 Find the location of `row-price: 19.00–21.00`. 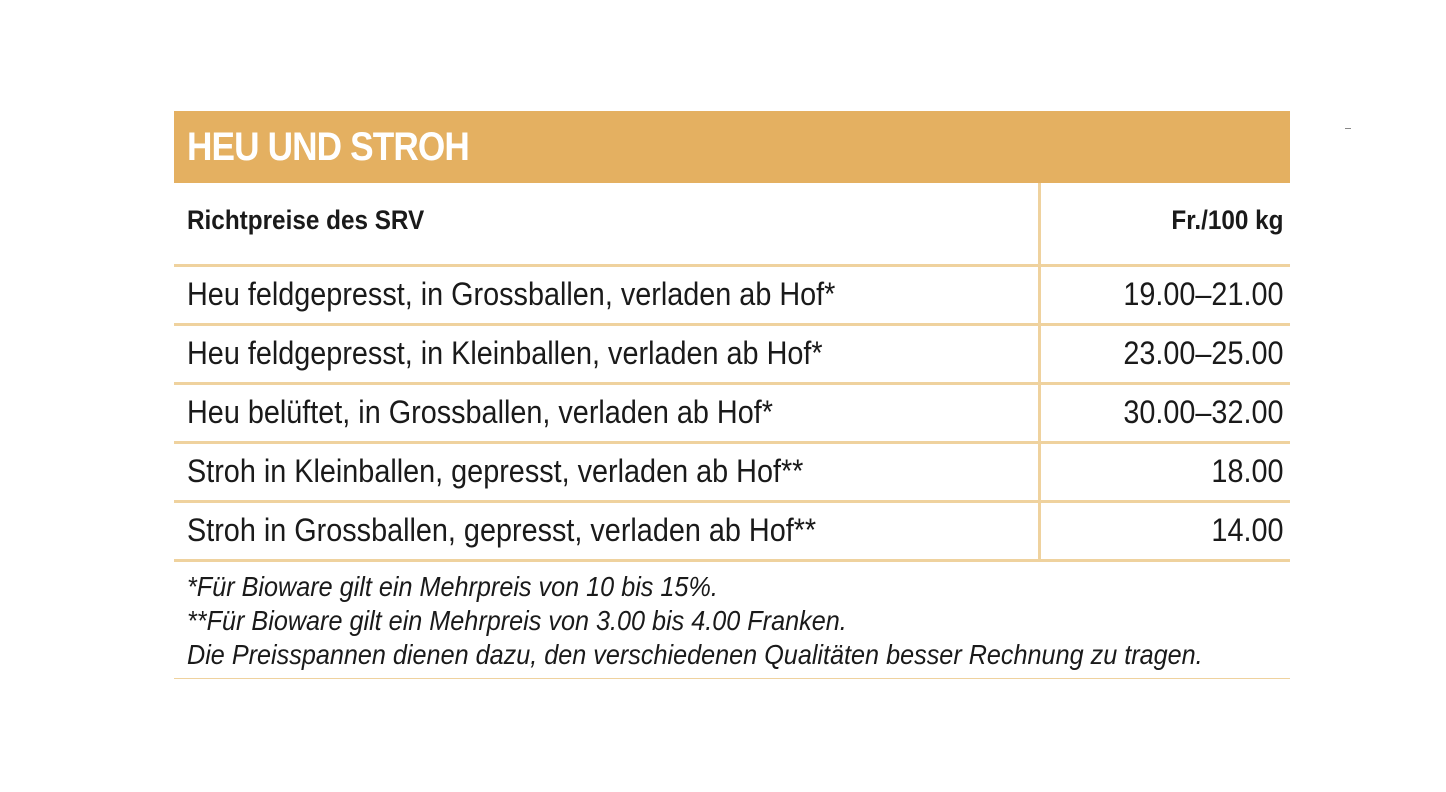

row-price: 19.00–21.00 is located at coordinates (1163, 294).